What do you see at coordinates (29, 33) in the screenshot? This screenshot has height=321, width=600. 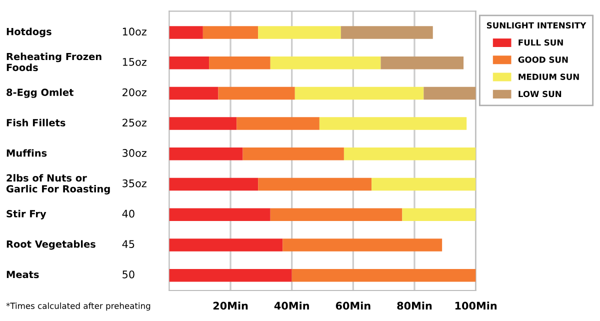 I see `y-tick-label: Hotdogs` at bounding box center [29, 33].